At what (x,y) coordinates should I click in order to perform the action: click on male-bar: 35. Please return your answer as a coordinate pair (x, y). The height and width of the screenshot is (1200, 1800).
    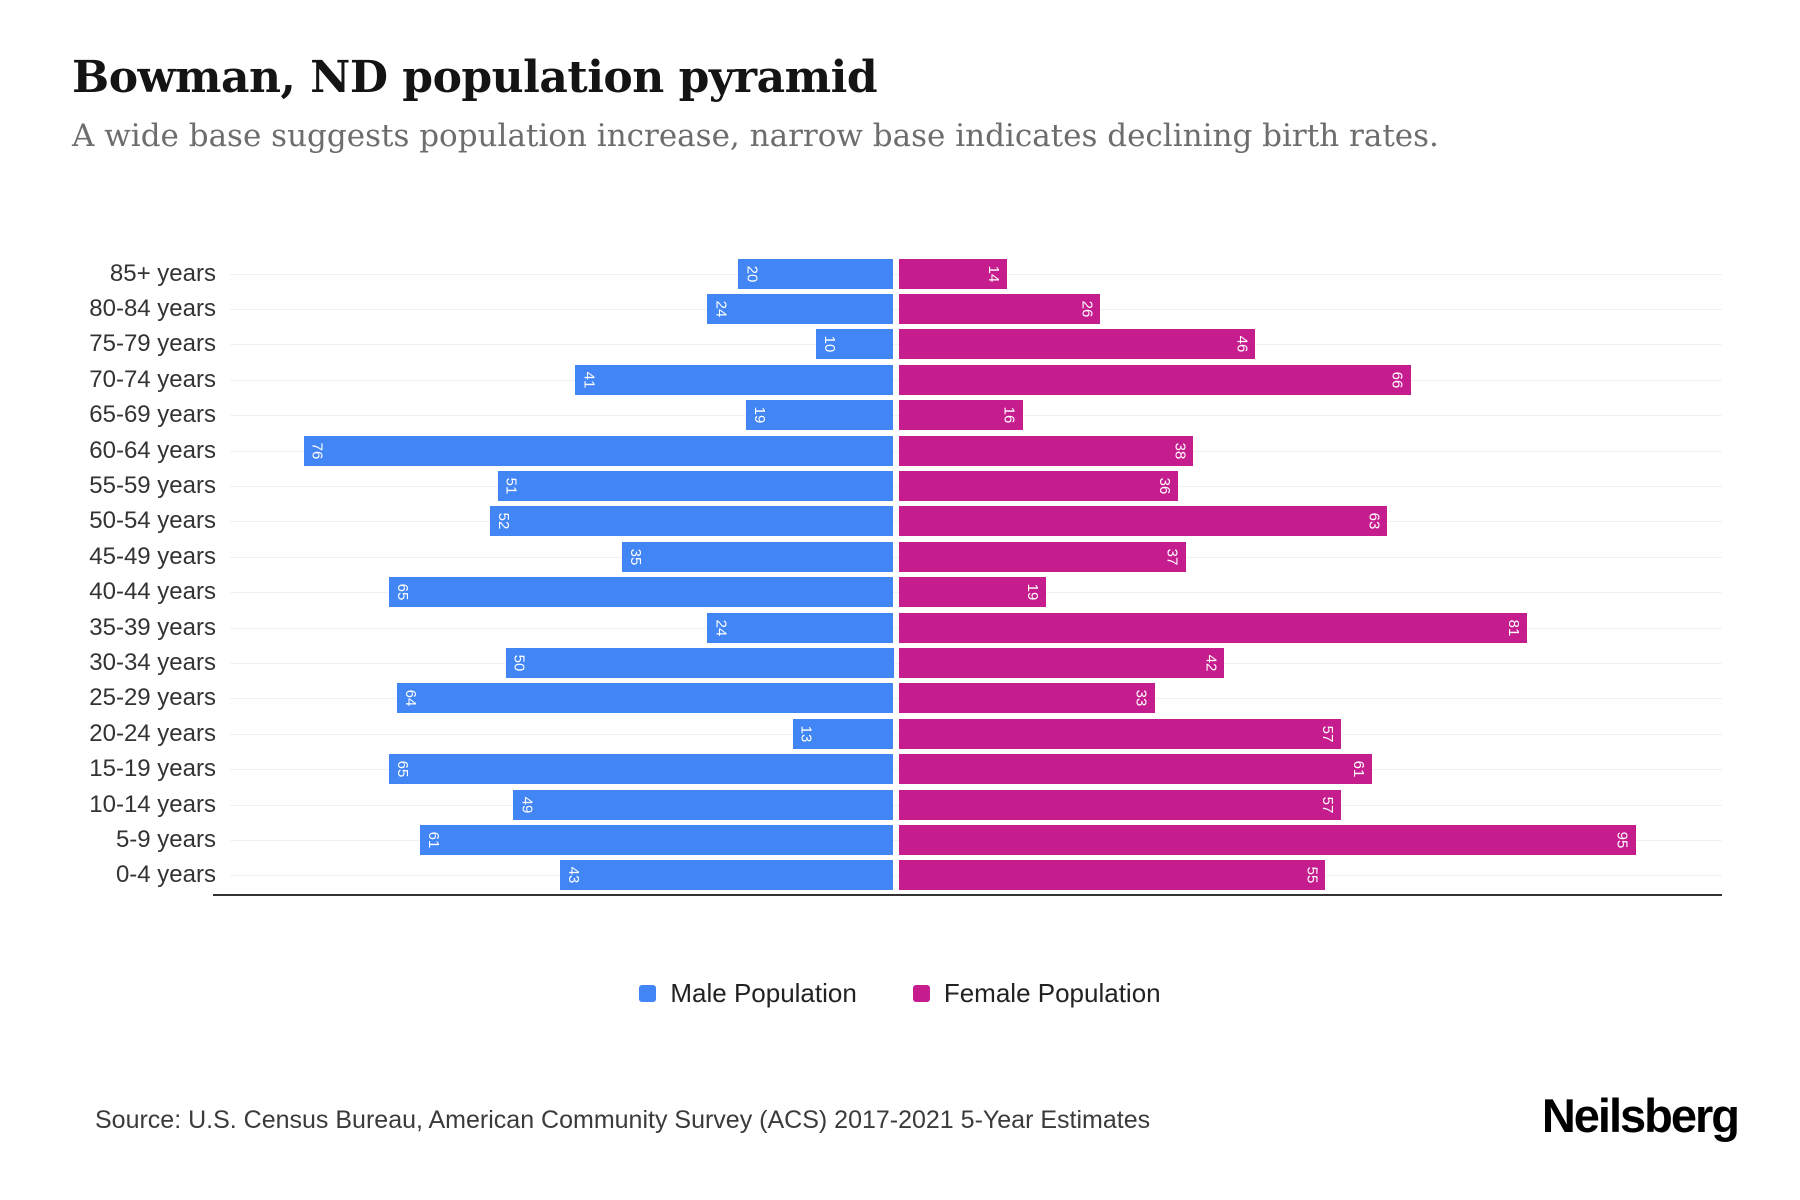
    Looking at the image, I should click on (757, 556).